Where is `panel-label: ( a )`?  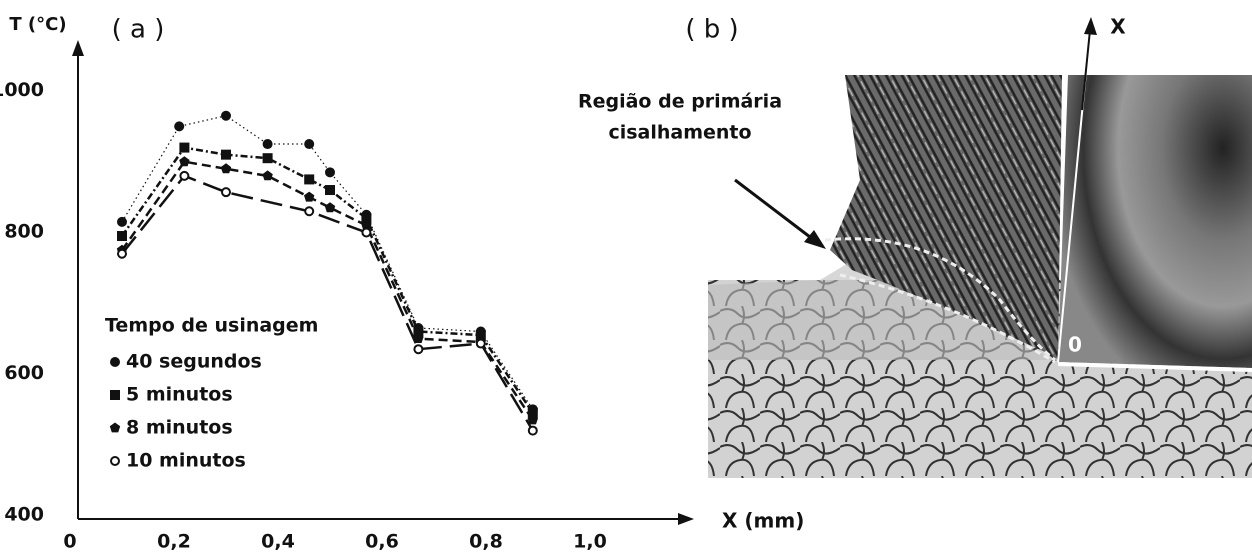 panel-label: ( a ) is located at coordinates (138, 30).